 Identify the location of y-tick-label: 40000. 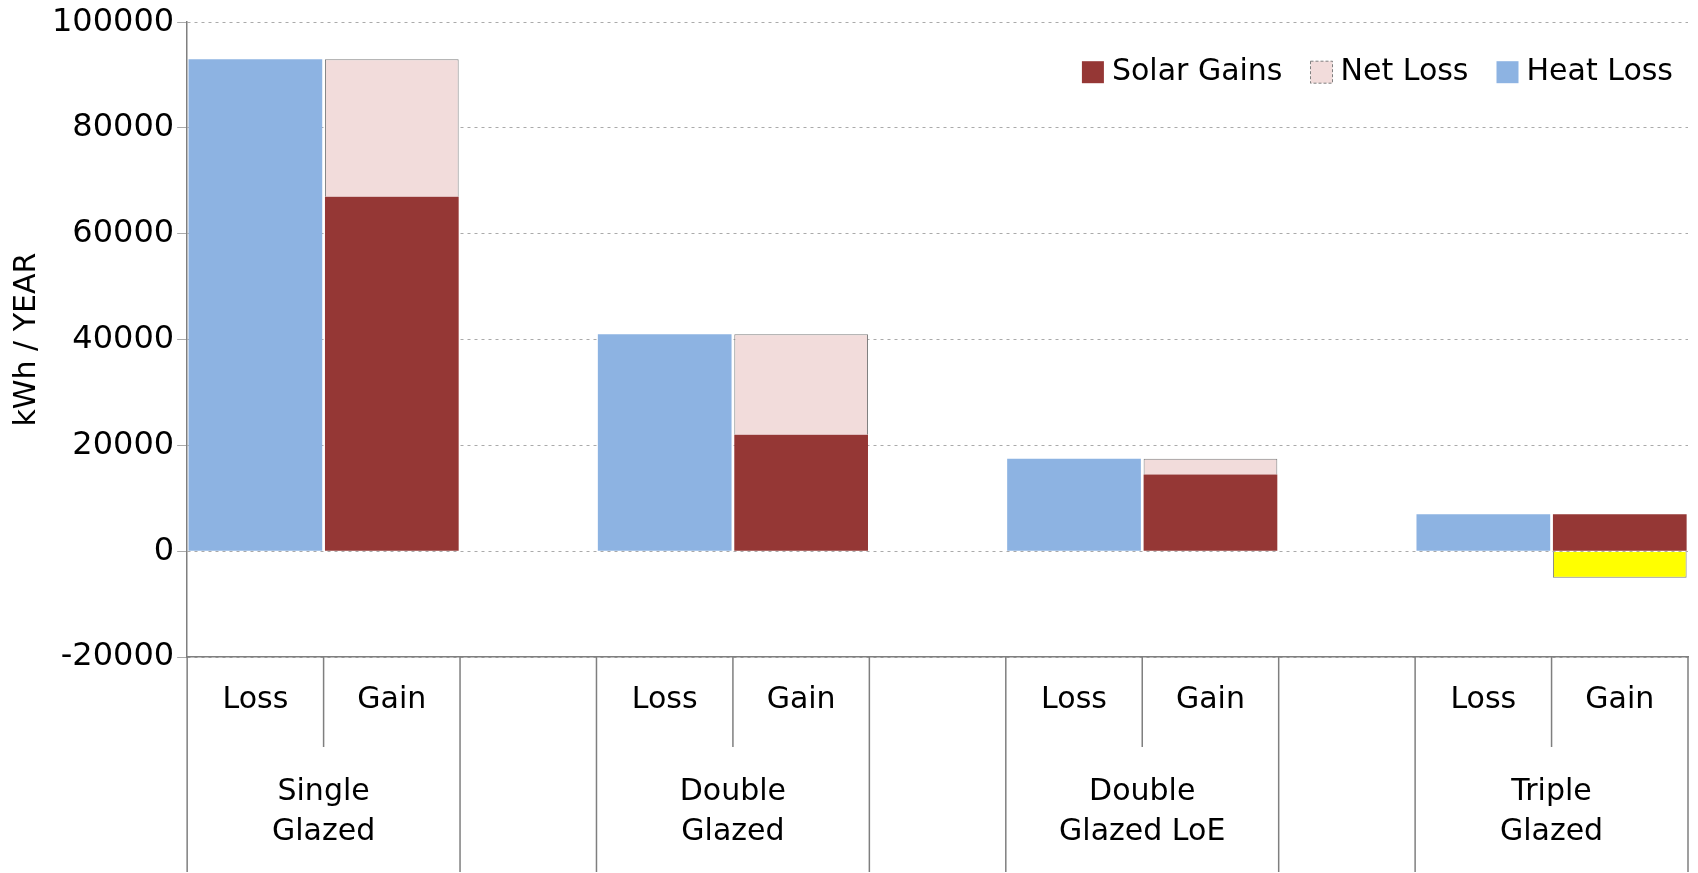
(123, 336).